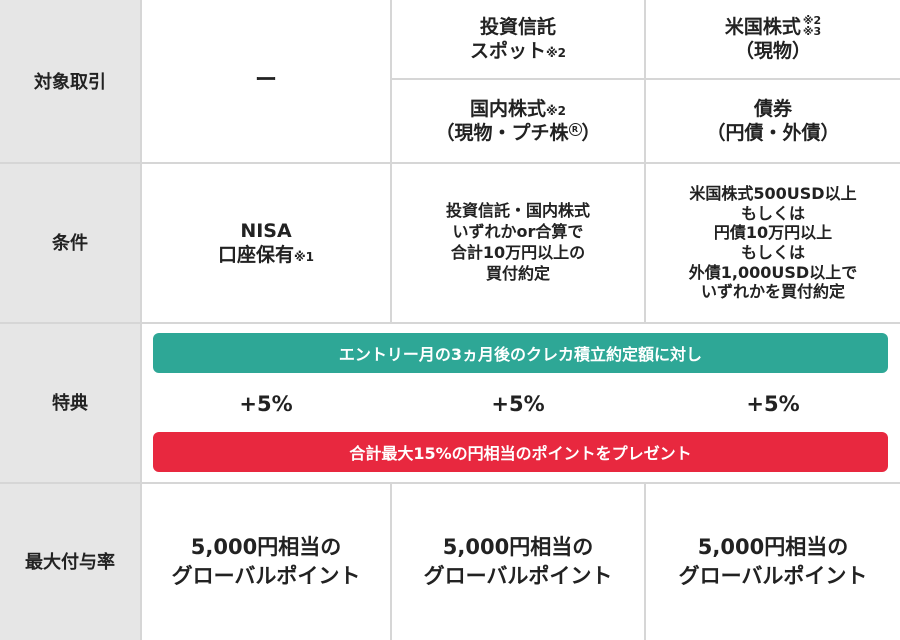 The height and width of the screenshot is (640, 900). What do you see at coordinates (266, 546) in the screenshot?
I see `max-rate-col1-line1: 5,000円相当の` at bounding box center [266, 546].